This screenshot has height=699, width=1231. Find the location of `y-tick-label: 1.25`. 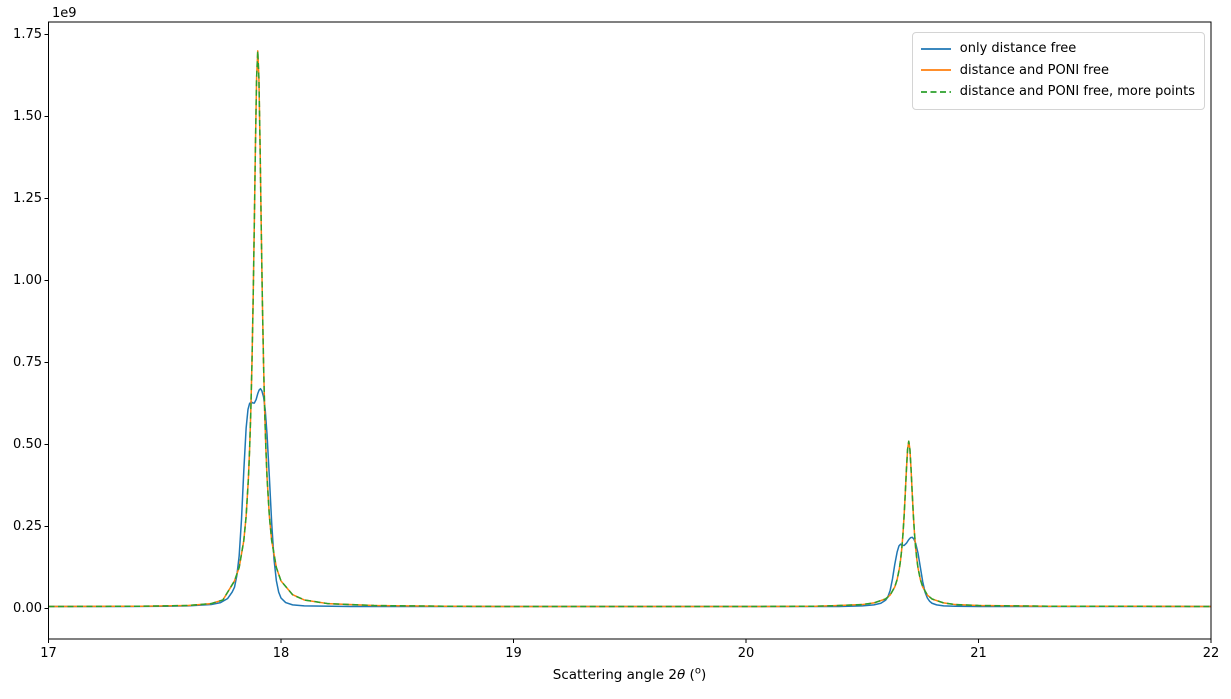

y-tick-label: 1.25 is located at coordinates (27, 198).